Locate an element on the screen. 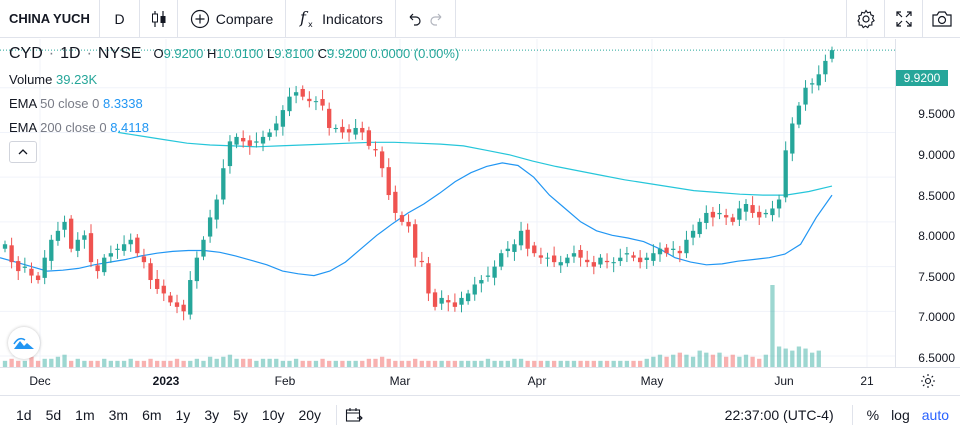 The height and width of the screenshot is (434, 960). compare-button: Compare is located at coordinates (232, 19).